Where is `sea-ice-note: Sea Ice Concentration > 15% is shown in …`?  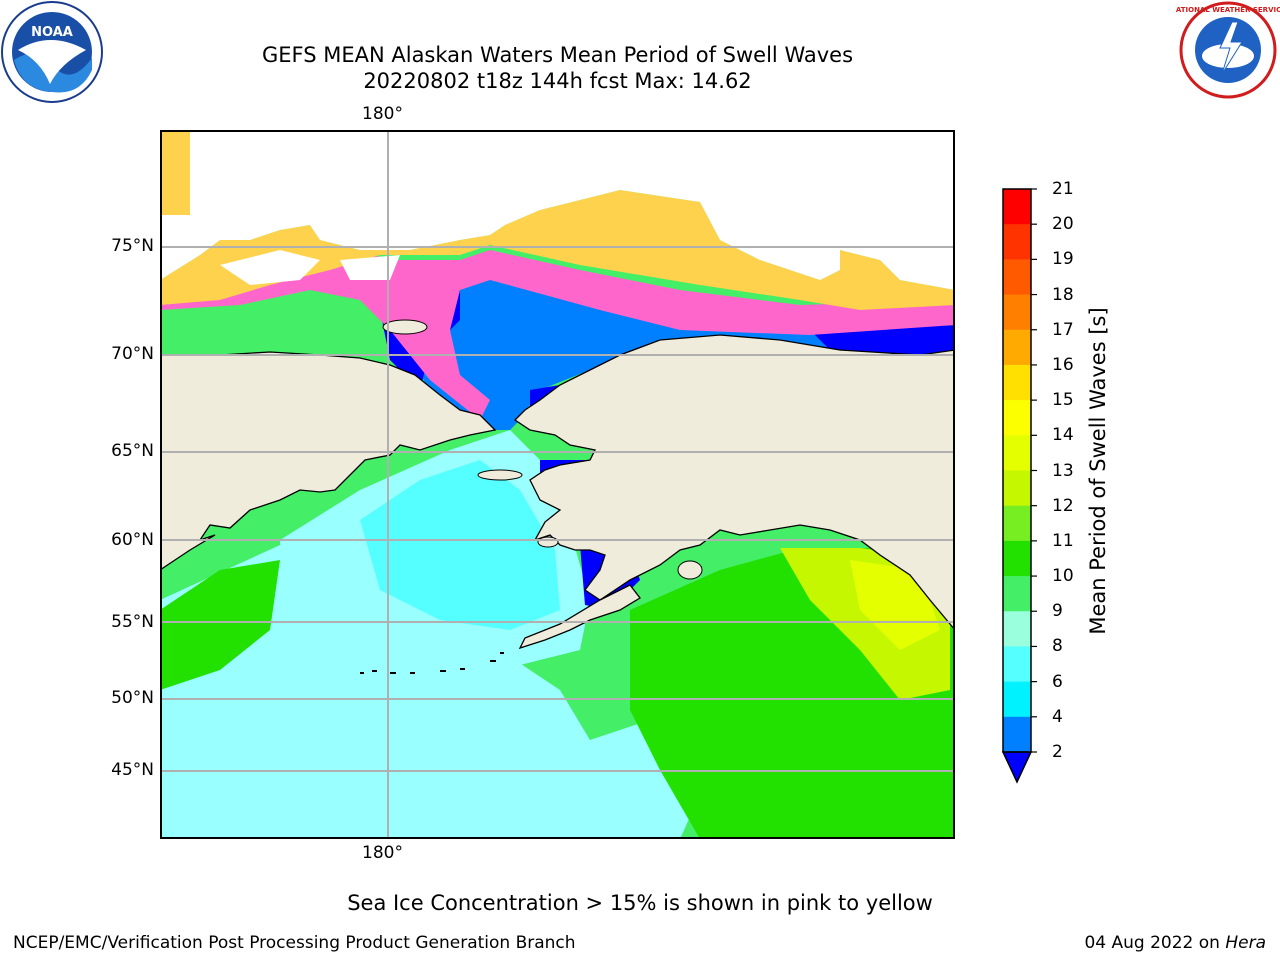 sea-ice-note: Sea Ice Concentration > 15% is shown in … is located at coordinates (640, 903).